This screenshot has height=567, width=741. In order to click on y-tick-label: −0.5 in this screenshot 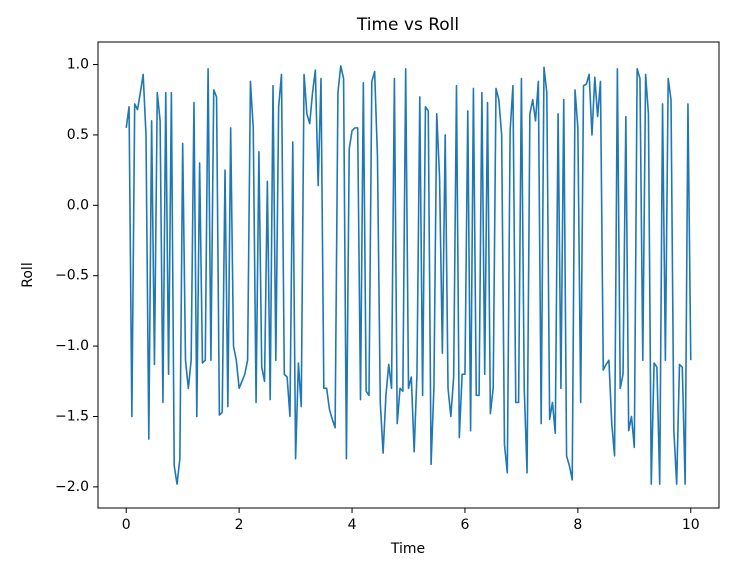, I will do `click(72, 276)`.